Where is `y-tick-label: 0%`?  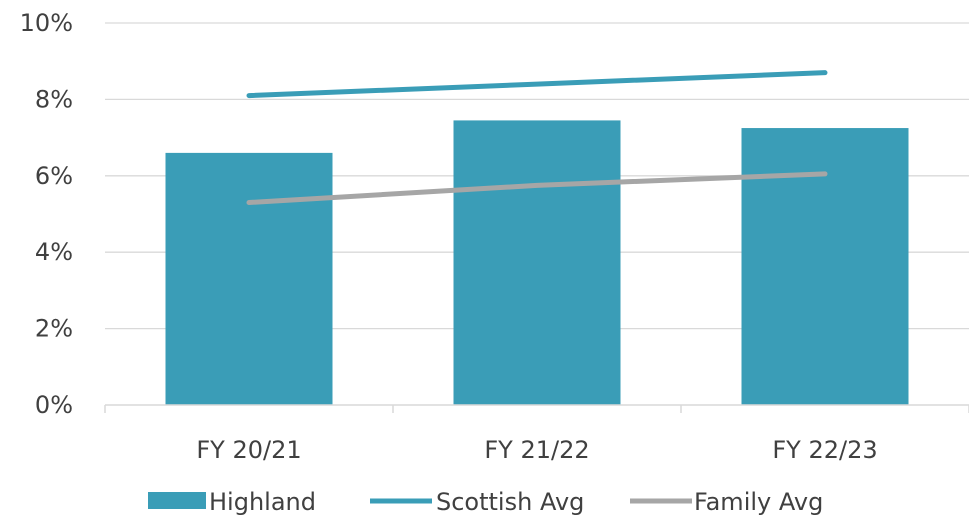 y-tick-label: 0% is located at coordinates (54, 405).